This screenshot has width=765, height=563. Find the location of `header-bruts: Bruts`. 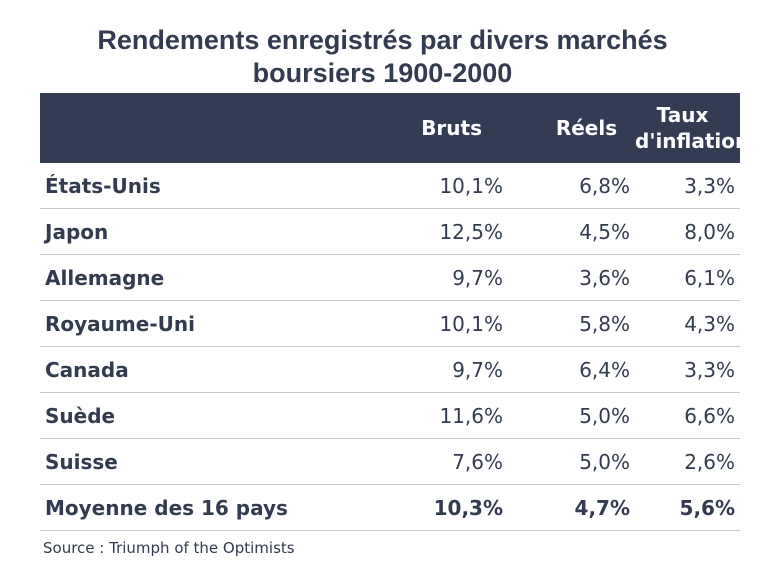

header-bruts: Bruts is located at coordinates (424, 128).